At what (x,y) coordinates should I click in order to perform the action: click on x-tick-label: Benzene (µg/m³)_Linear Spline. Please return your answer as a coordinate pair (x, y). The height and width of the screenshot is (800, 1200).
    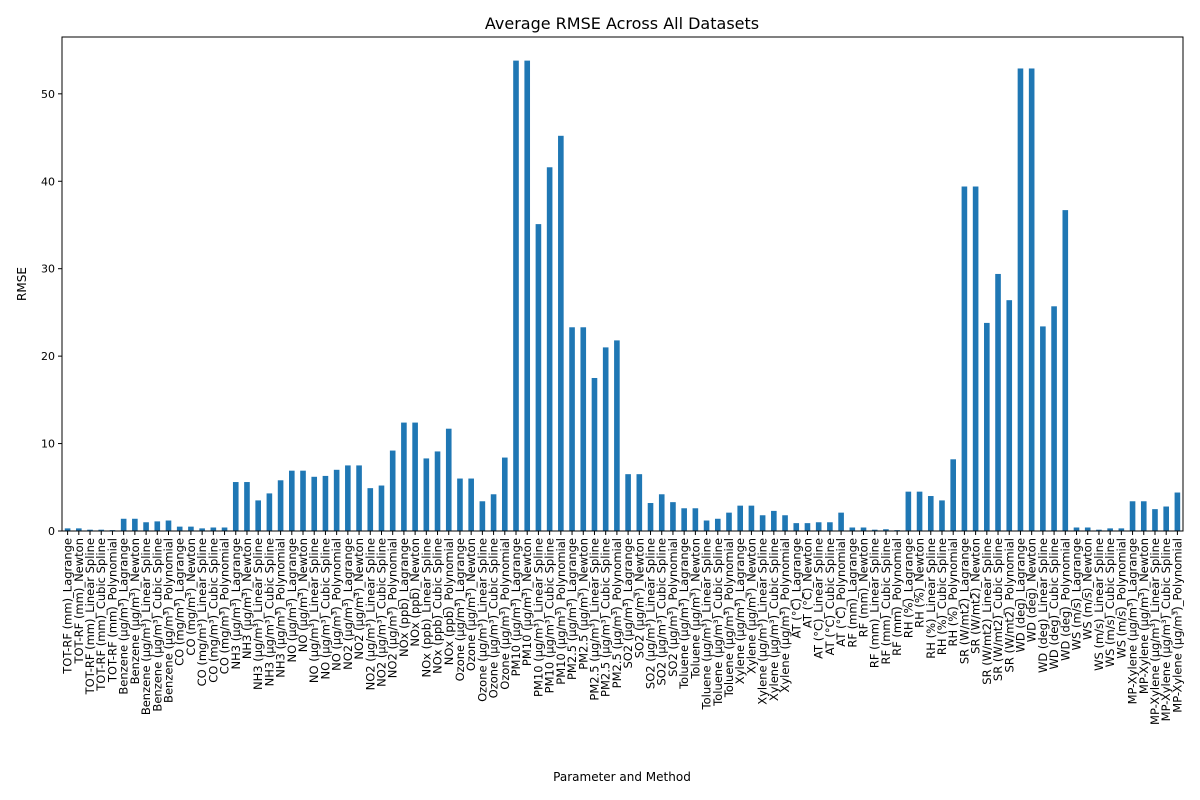
    Looking at the image, I should click on (146, 626).